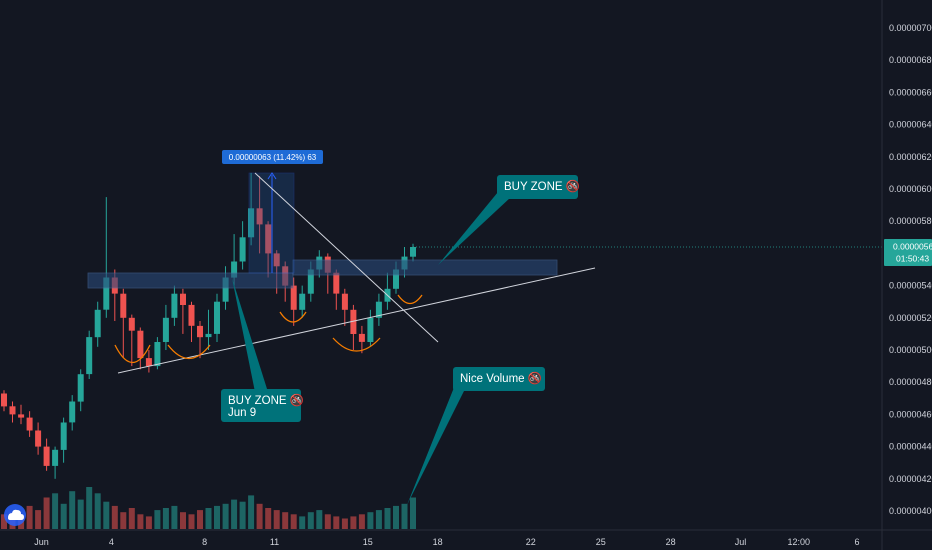 The image size is (932, 550). Describe the element at coordinates (272, 176) in the screenshot. I see `measure-arrow-head` at that location.